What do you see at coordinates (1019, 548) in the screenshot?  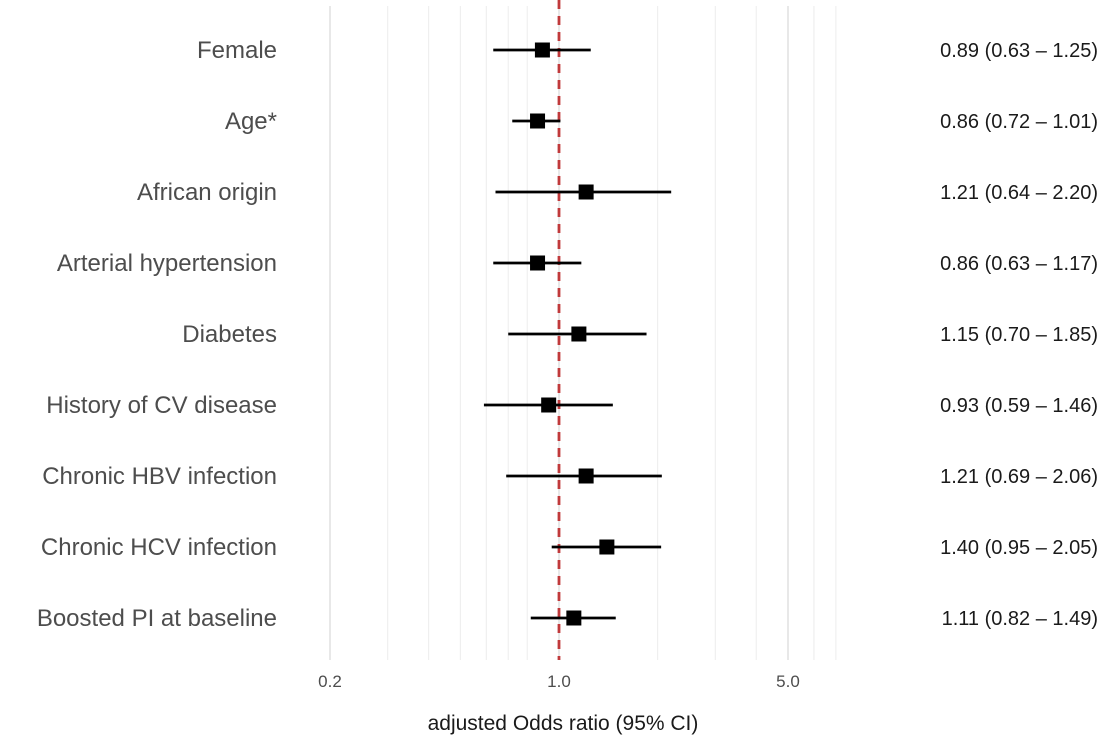 I see `estimate-label: 1.40 (0.95 – 2.05)` at bounding box center [1019, 548].